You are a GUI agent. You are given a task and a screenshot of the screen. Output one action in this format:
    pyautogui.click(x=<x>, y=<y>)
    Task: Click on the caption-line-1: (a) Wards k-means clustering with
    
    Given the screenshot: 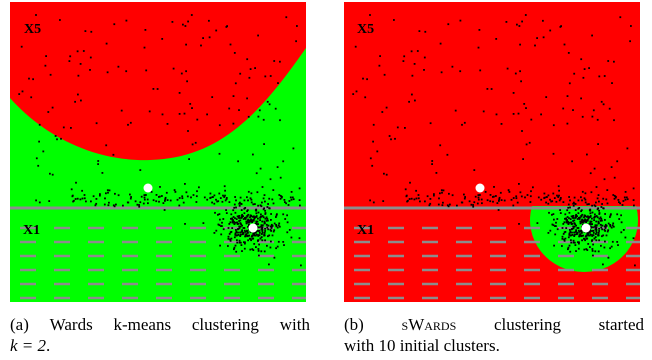 What is the action you would take?
    pyautogui.click(x=160, y=324)
    